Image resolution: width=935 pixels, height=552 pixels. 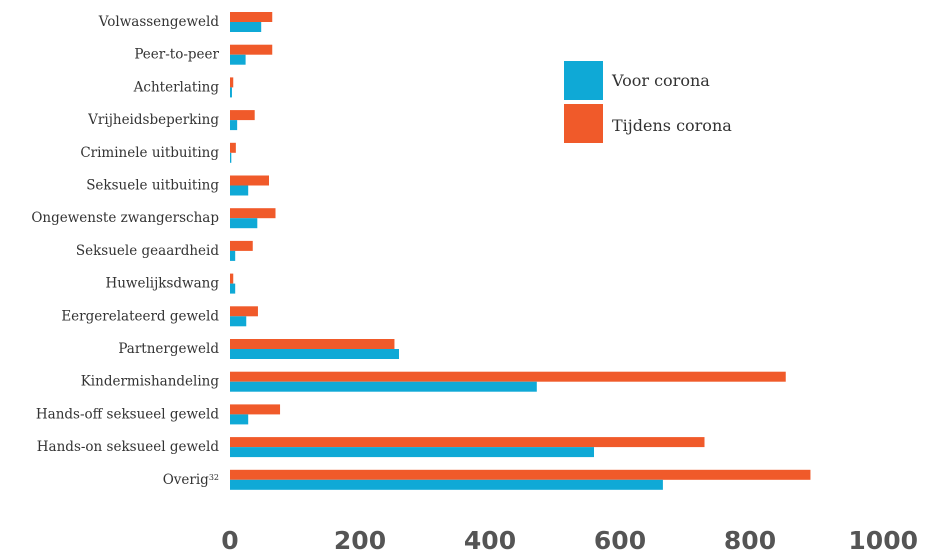 What do you see at coordinates (508, 376) in the screenshot?
I see `bar-tijdens-corona-kindermishandeling` at bounding box center [508, 376].